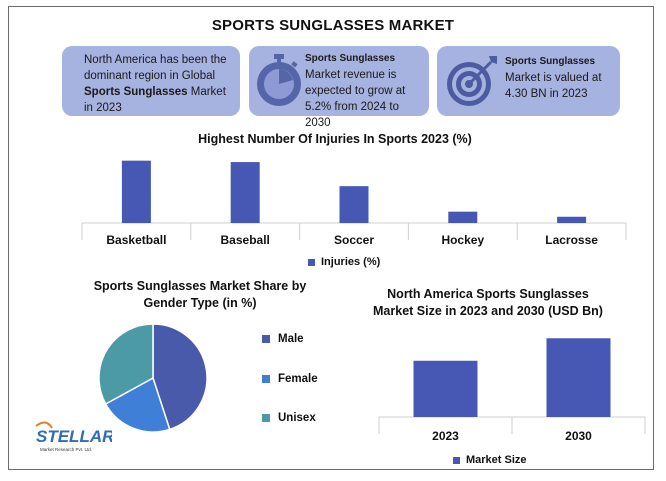 The width and height of the screenshot is (666, 481). I want to click on market-size-legend: Market Size, so click(490, 460).